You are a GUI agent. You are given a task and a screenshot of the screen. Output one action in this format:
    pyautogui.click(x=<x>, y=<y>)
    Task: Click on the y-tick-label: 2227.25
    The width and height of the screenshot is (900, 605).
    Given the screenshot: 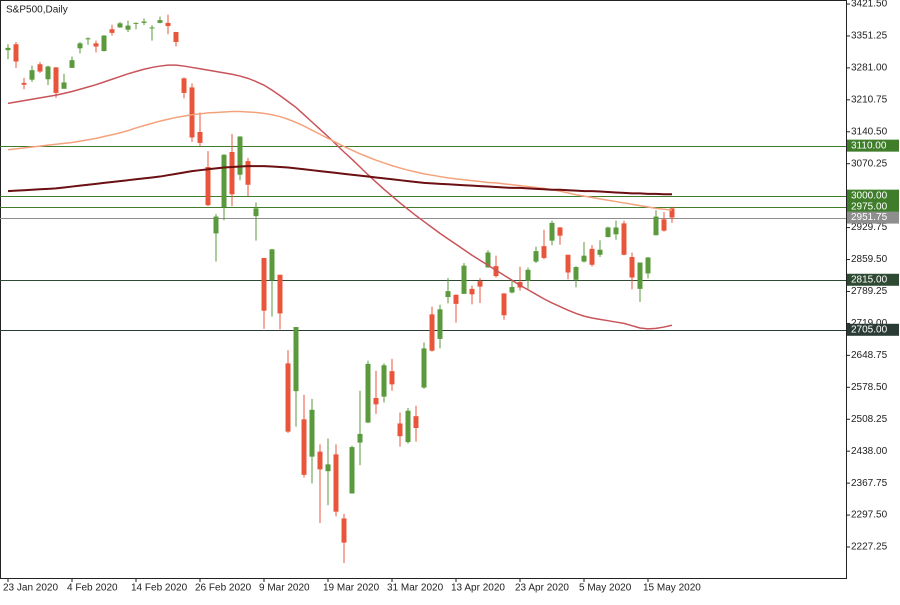 What is the action you would take?
    pyautogui.click(x=869, y=547)
    